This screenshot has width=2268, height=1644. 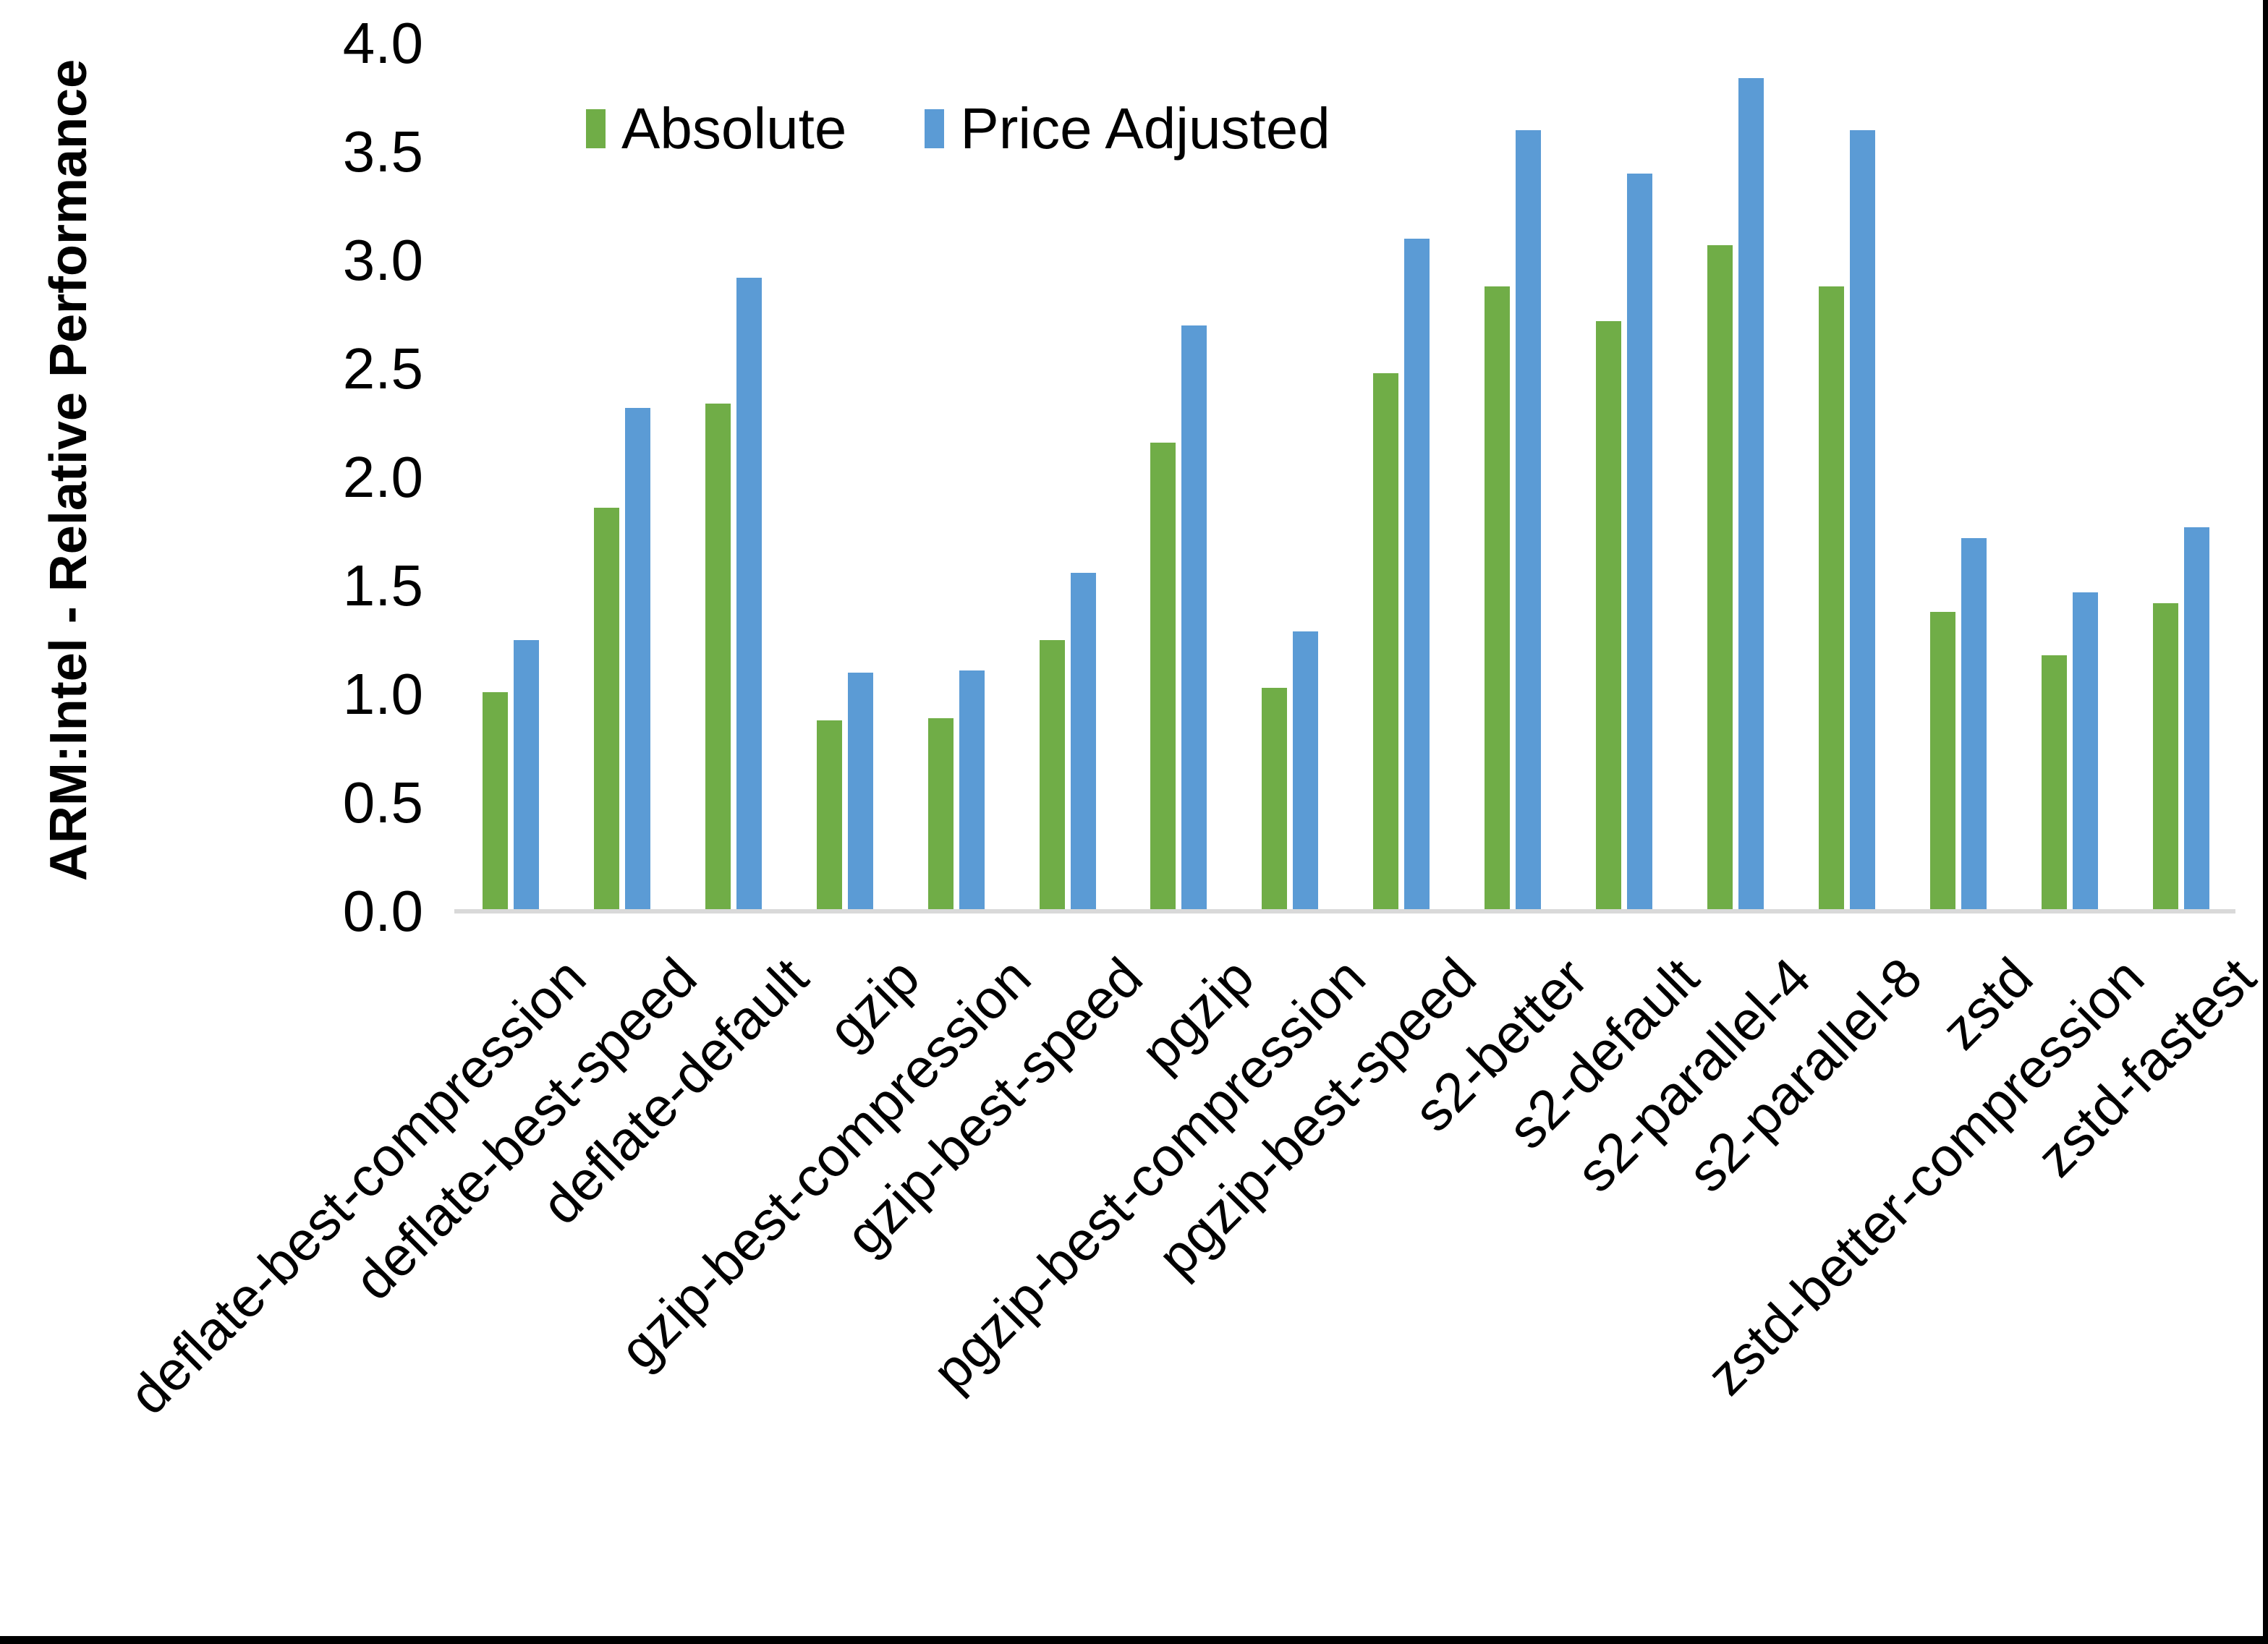 What do you see at coordinates (1639, 541) in the screenshot?
I see `bar-price-adjusted-s2-default` at bounding box center [1639, 541].